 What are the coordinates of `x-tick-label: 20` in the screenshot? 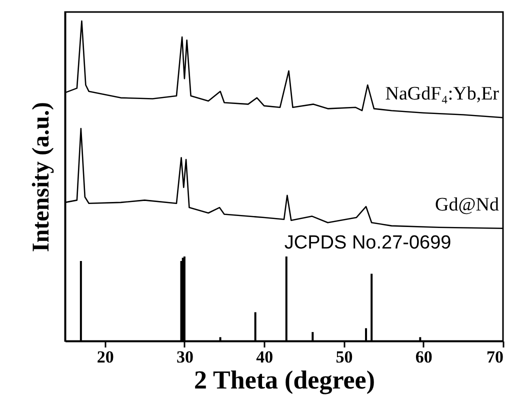 It's located at (105, 357).